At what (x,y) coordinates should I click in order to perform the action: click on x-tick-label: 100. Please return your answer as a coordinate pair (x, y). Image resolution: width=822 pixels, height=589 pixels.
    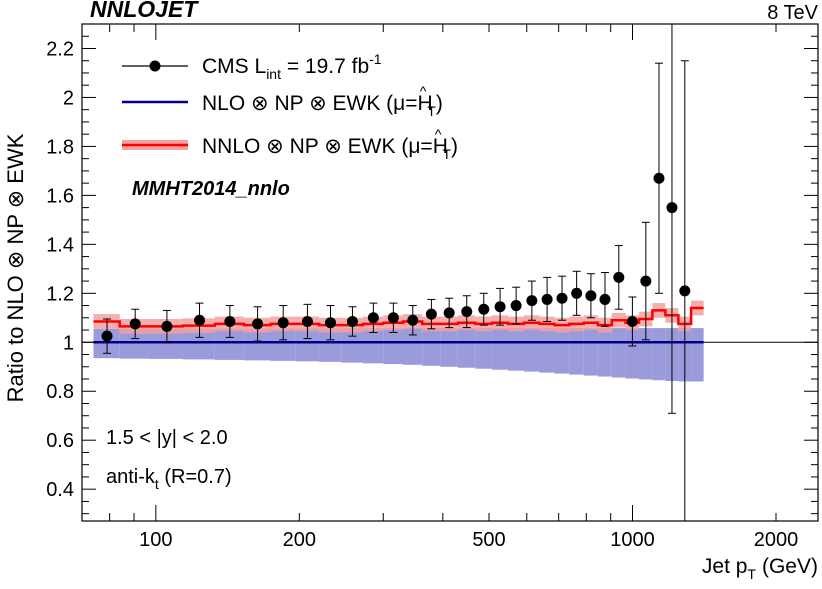
    Looking at the image, I should click on (155, 540).